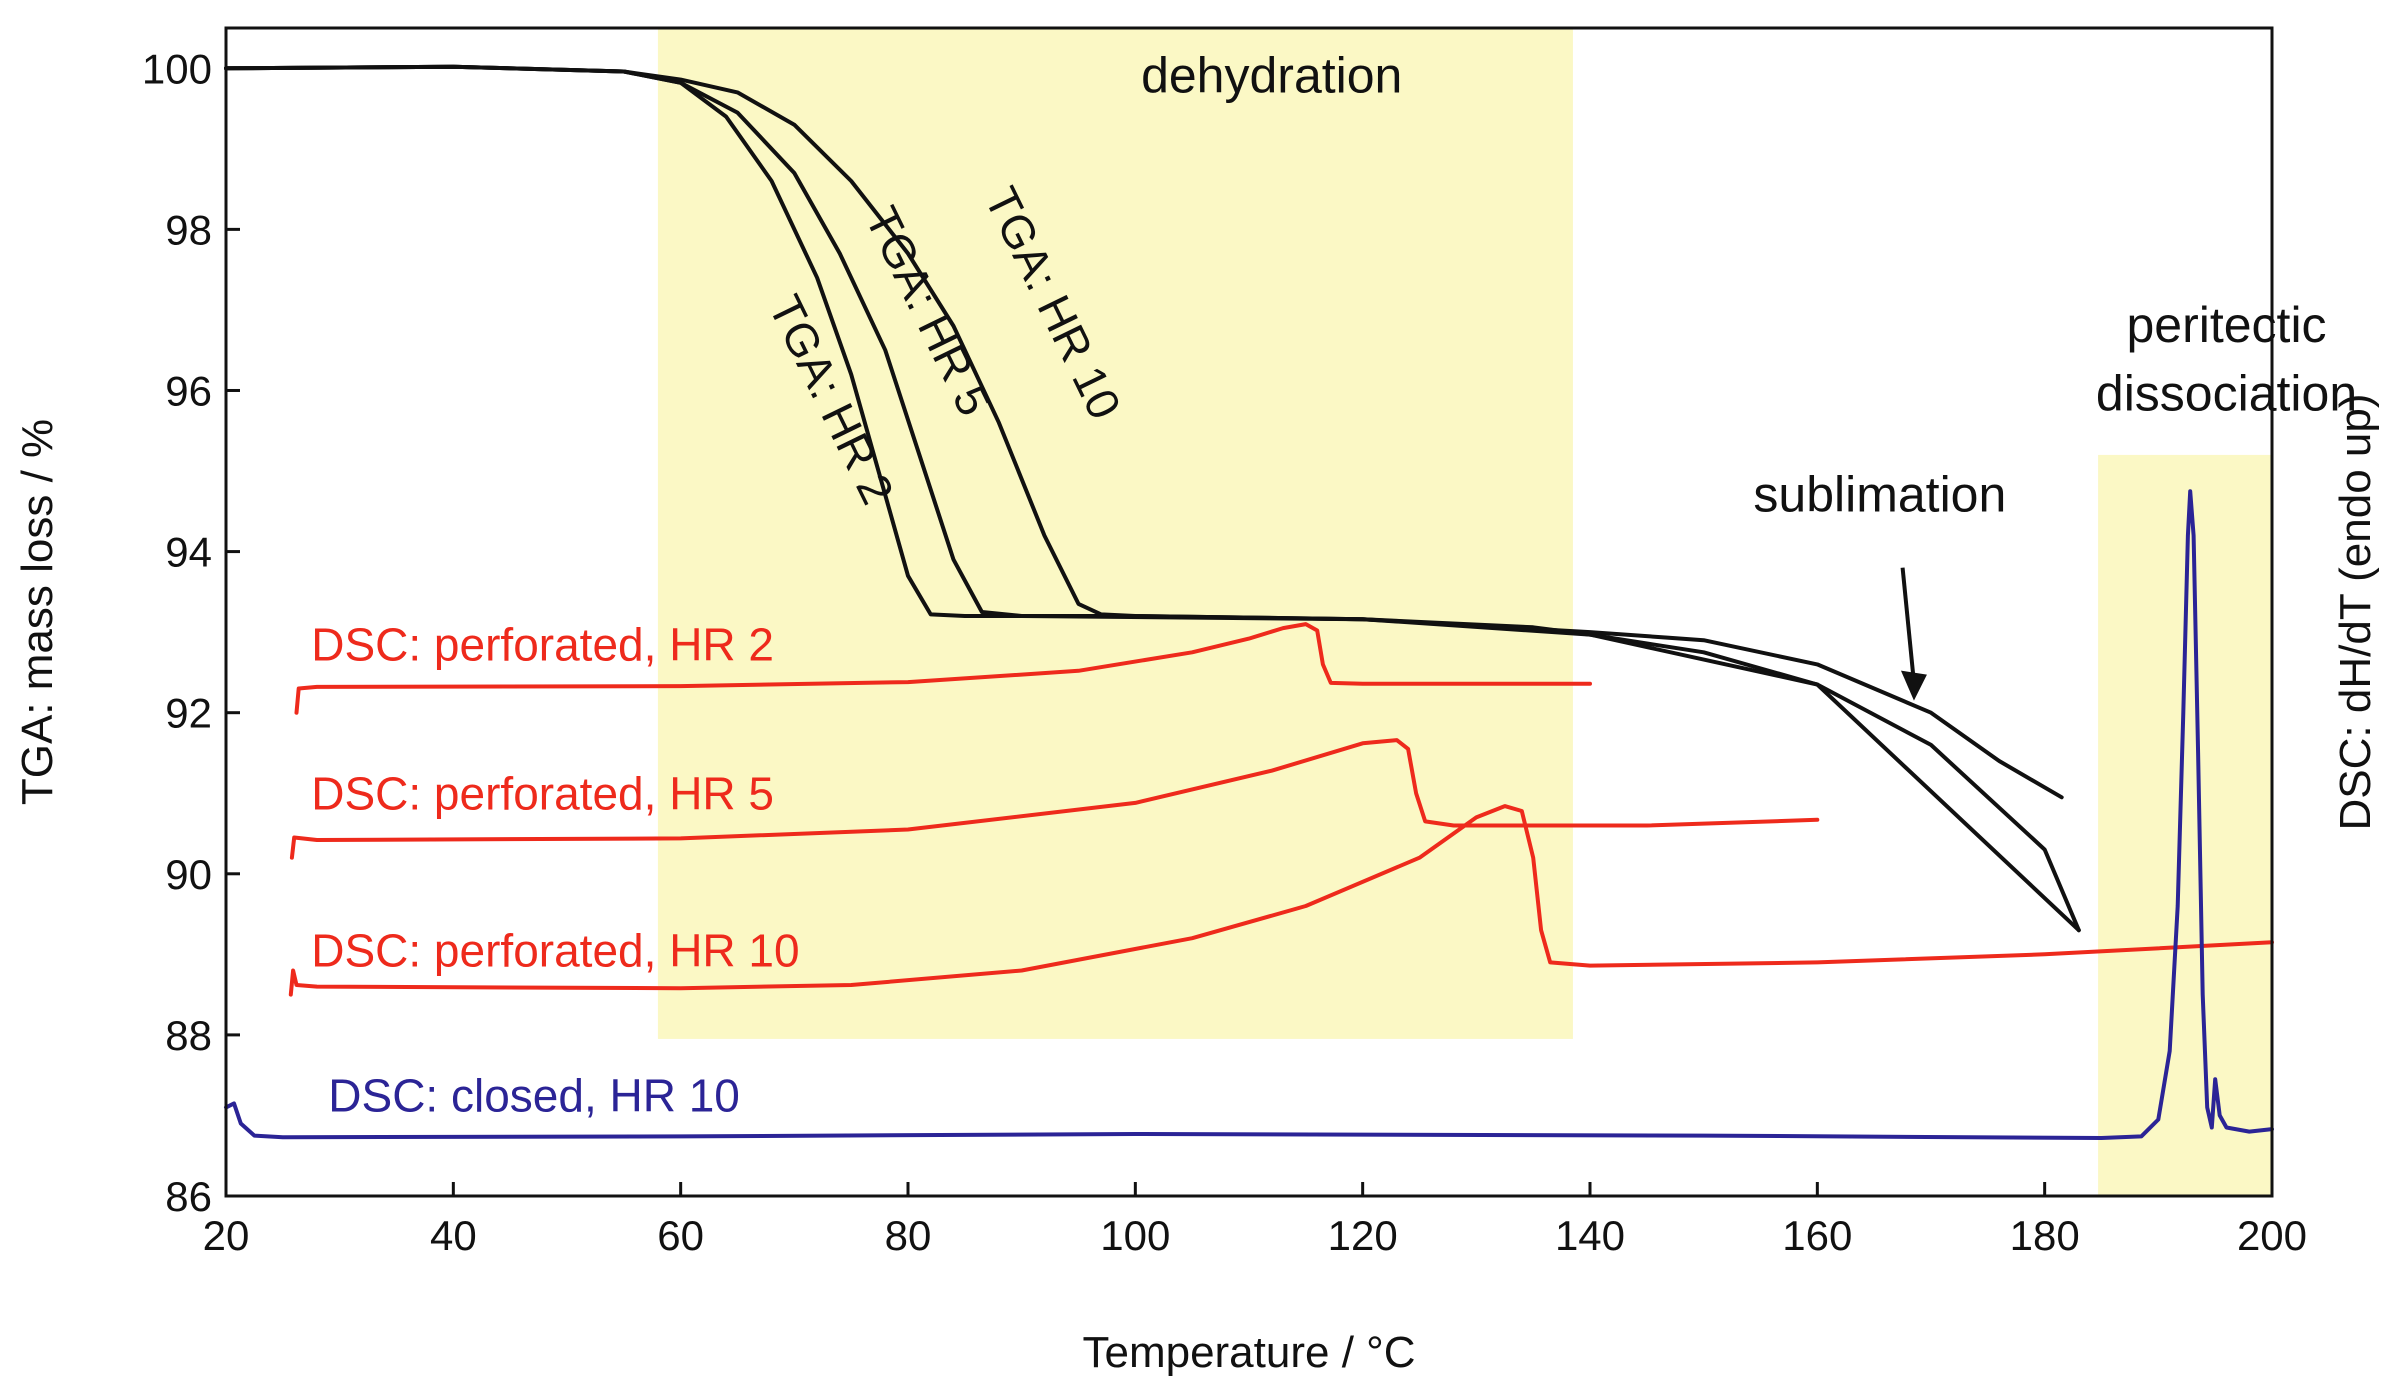 Image resolution: width=2397 pixels, height=1393 pixels. Describe the element at coordinates (1135, 1235) in the screenshot. I see `x-tick-label: 100` at that location.